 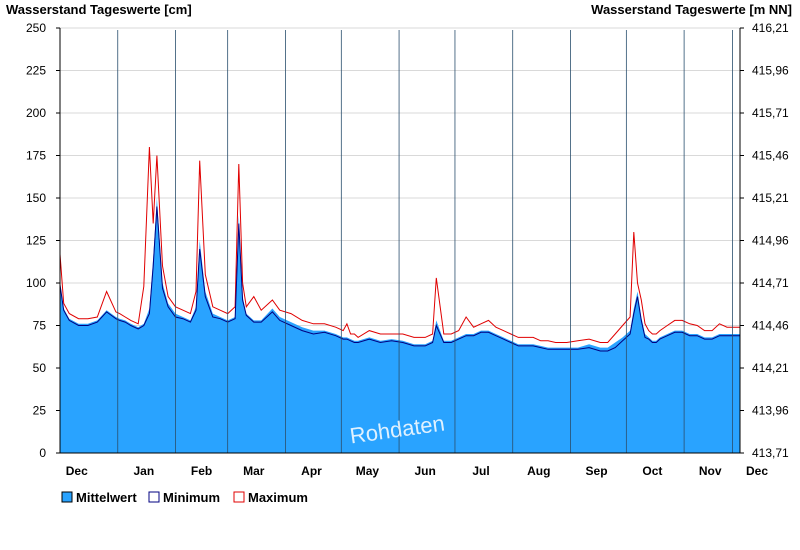 I want to click on left-axis-ticks: 0 25 50 75 100 125 150 175 200 225 250, so click(x=43, y=240).